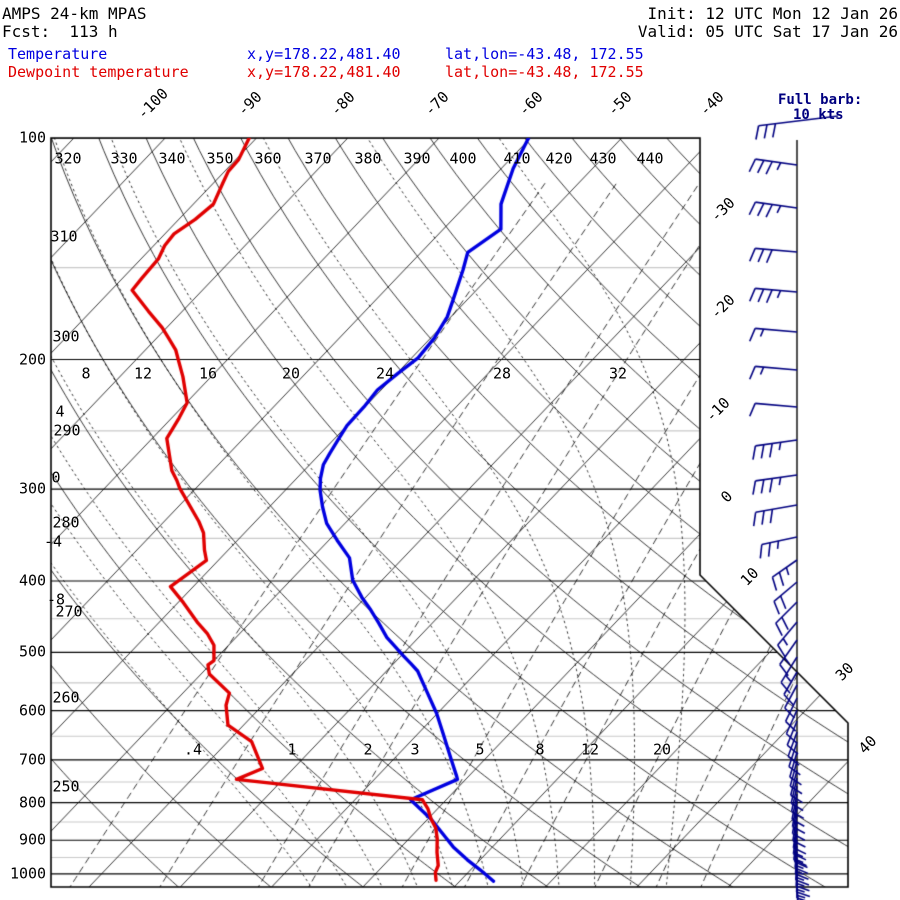 Image resolution: width=900 pixels, height=900 pixels. I want to click on dry-adiabat-label: 360, so click(268, 158).